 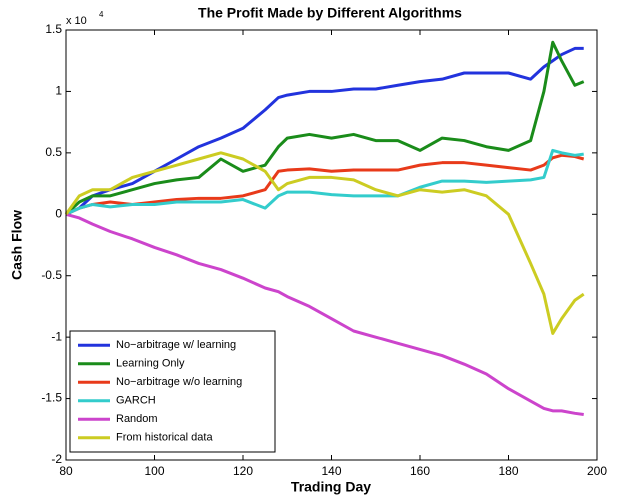 I want to click on x-tick-label: 200, so click(x=597, y=471).